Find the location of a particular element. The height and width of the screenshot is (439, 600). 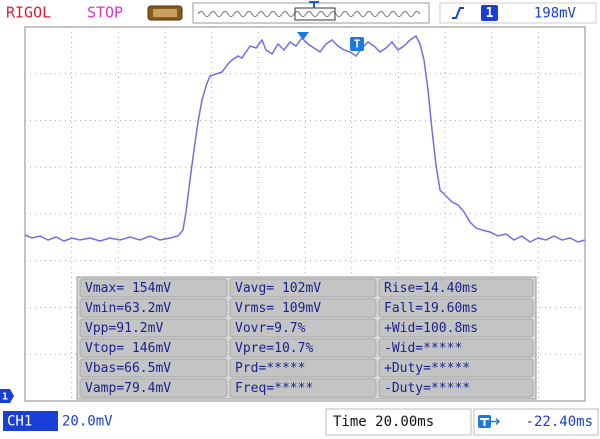

measurement-text: Vmin=63.2mV is located at coordinates (128, 308).